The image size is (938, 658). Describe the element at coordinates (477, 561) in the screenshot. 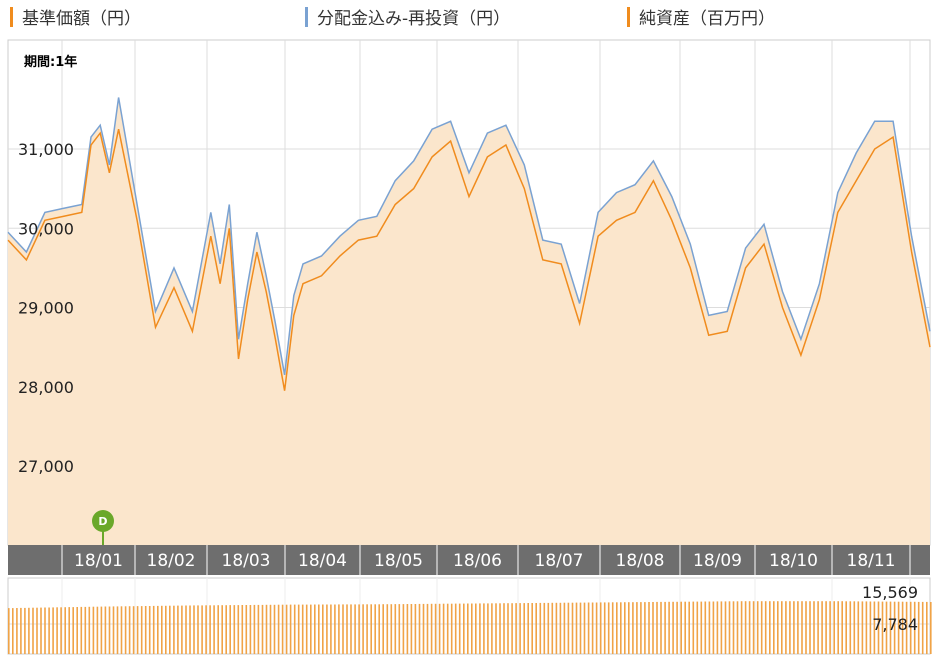

I see `x-tick-label: 18/06` at that location.